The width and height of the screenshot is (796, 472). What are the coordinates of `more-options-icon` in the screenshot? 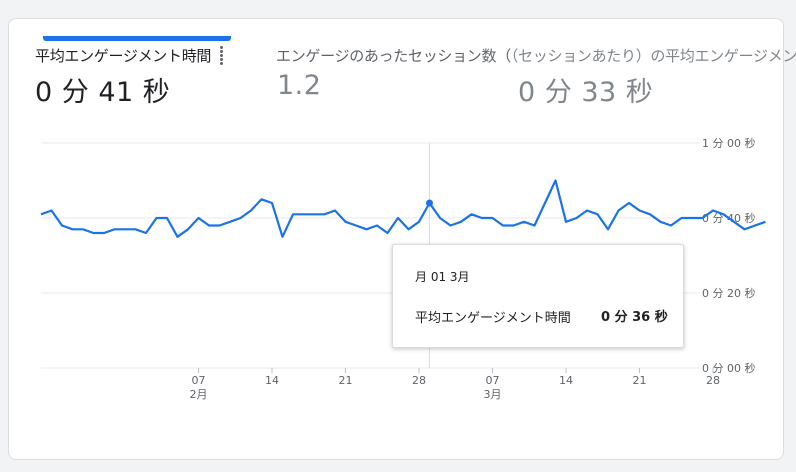 It's located at (221, 56).